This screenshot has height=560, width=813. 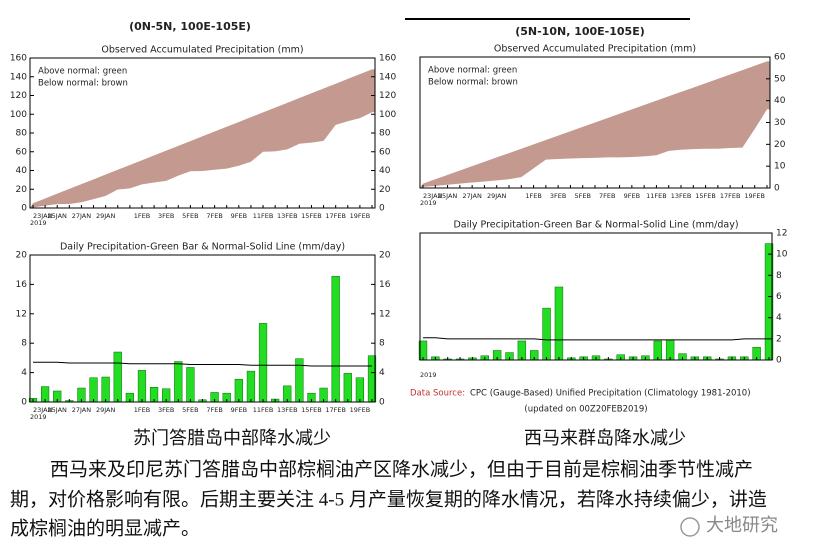 I want to click on caption: 西马来群岛降水减少, so click(x=605, y=438).